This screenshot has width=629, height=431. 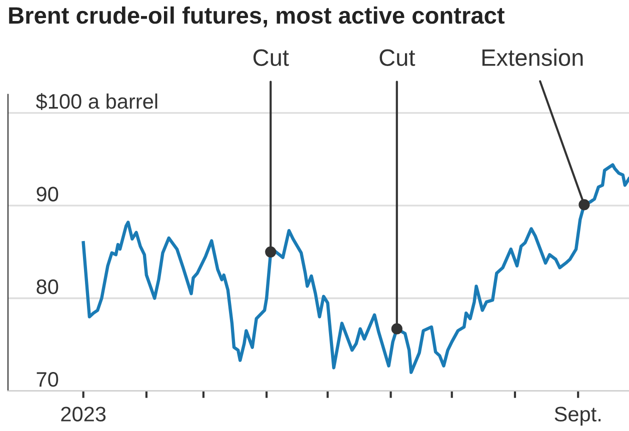 I want to click on annotation: Extension, so click(x=532, y=57).